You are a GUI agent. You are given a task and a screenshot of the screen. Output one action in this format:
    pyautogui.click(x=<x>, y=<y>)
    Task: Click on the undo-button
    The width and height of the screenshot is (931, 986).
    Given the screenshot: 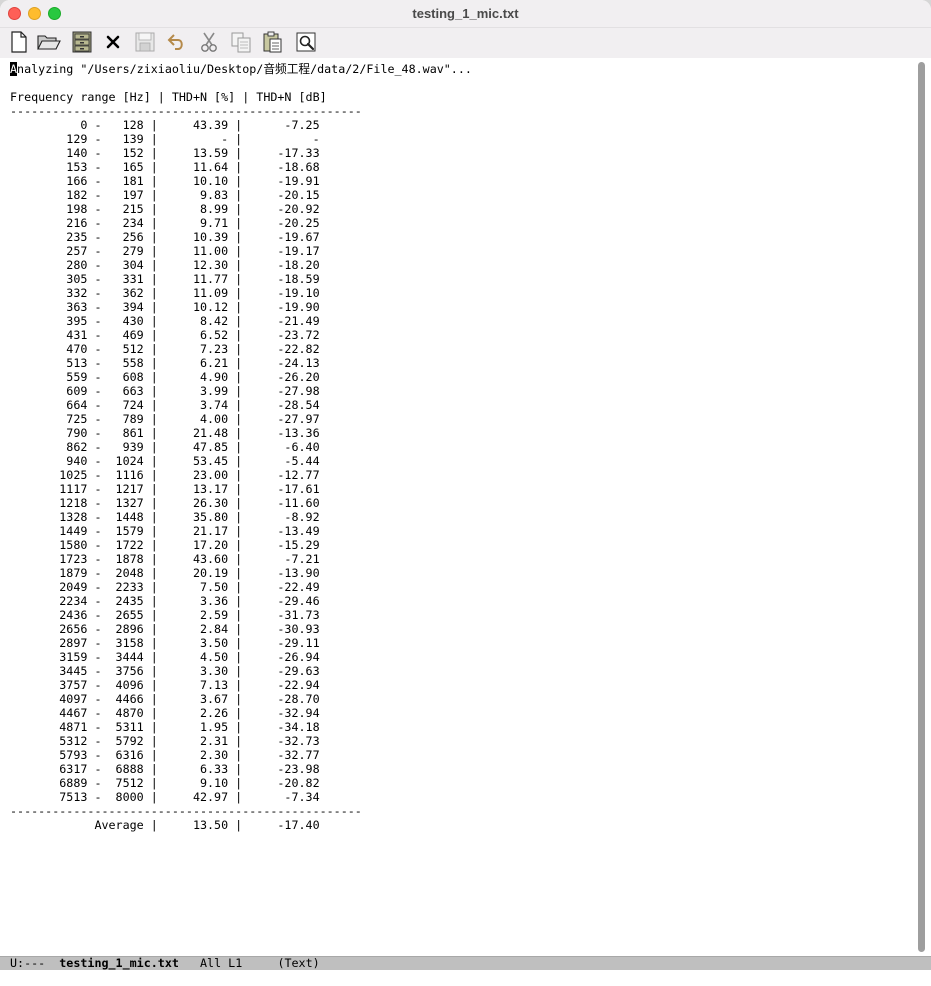 What is the action you would take?
    pyautogui.click(x=177, y=42)
    